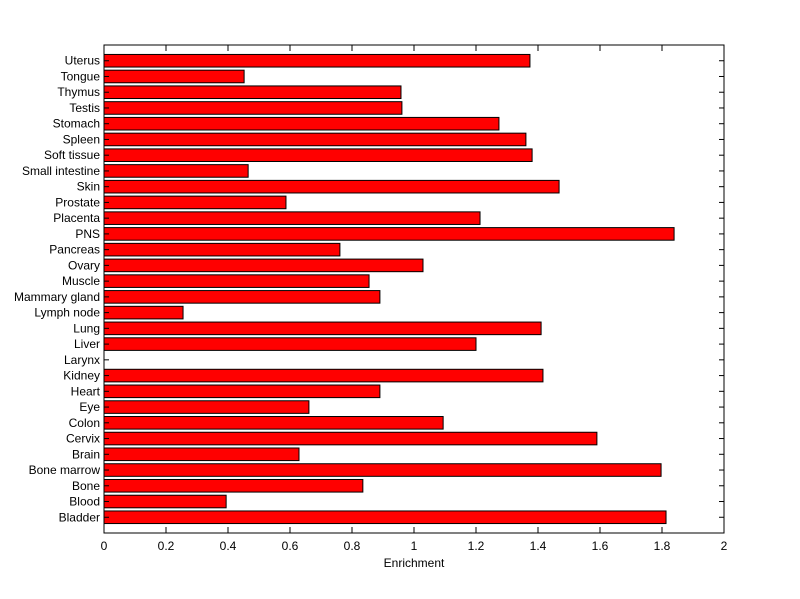 This screenshot has width=800, height=599. I want to click on y-tick-label: Small intestine, so click(61, 171).